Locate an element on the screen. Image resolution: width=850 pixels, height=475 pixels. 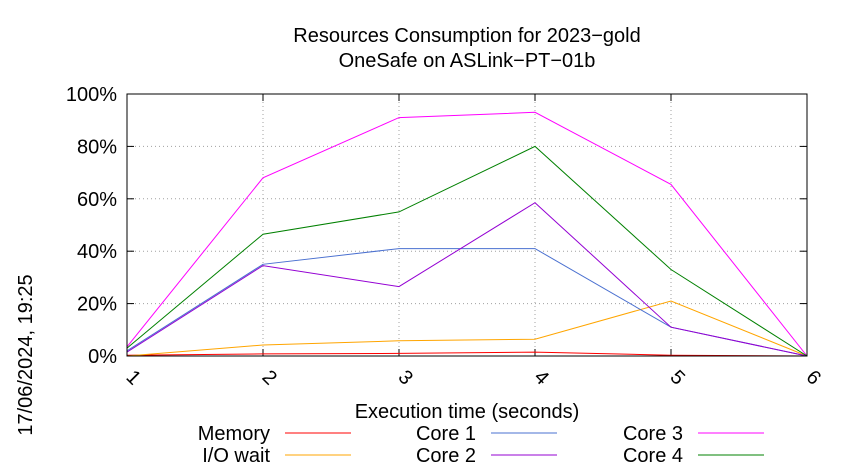
legend-label-core-2: Core 2 is located at coordinates (446, 456).